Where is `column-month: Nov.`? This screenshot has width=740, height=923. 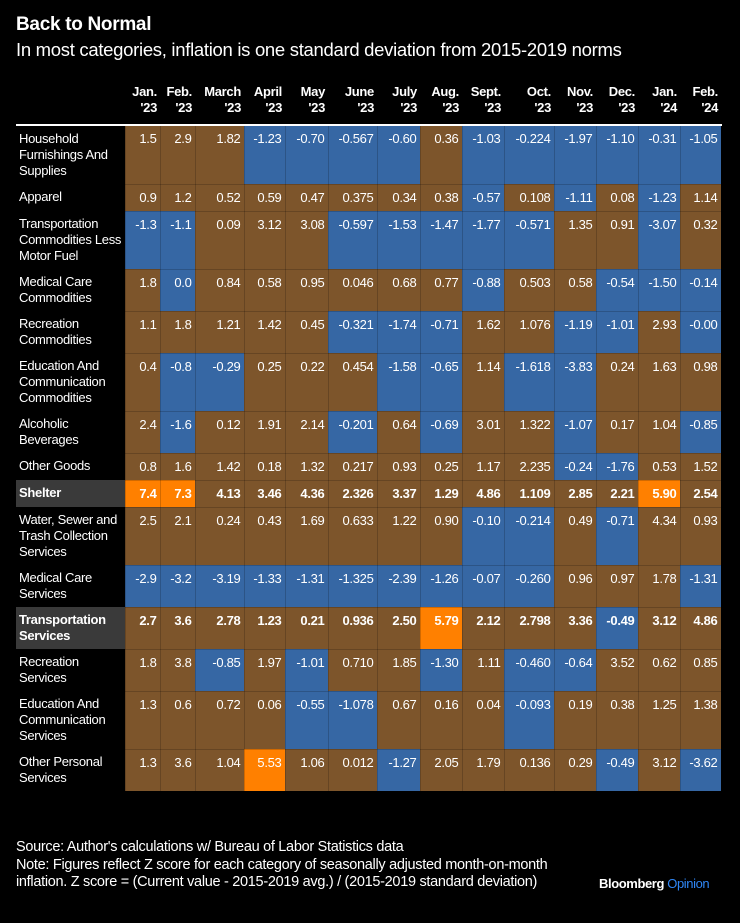 column-month: Nov. is located at coordinates (579, 91).